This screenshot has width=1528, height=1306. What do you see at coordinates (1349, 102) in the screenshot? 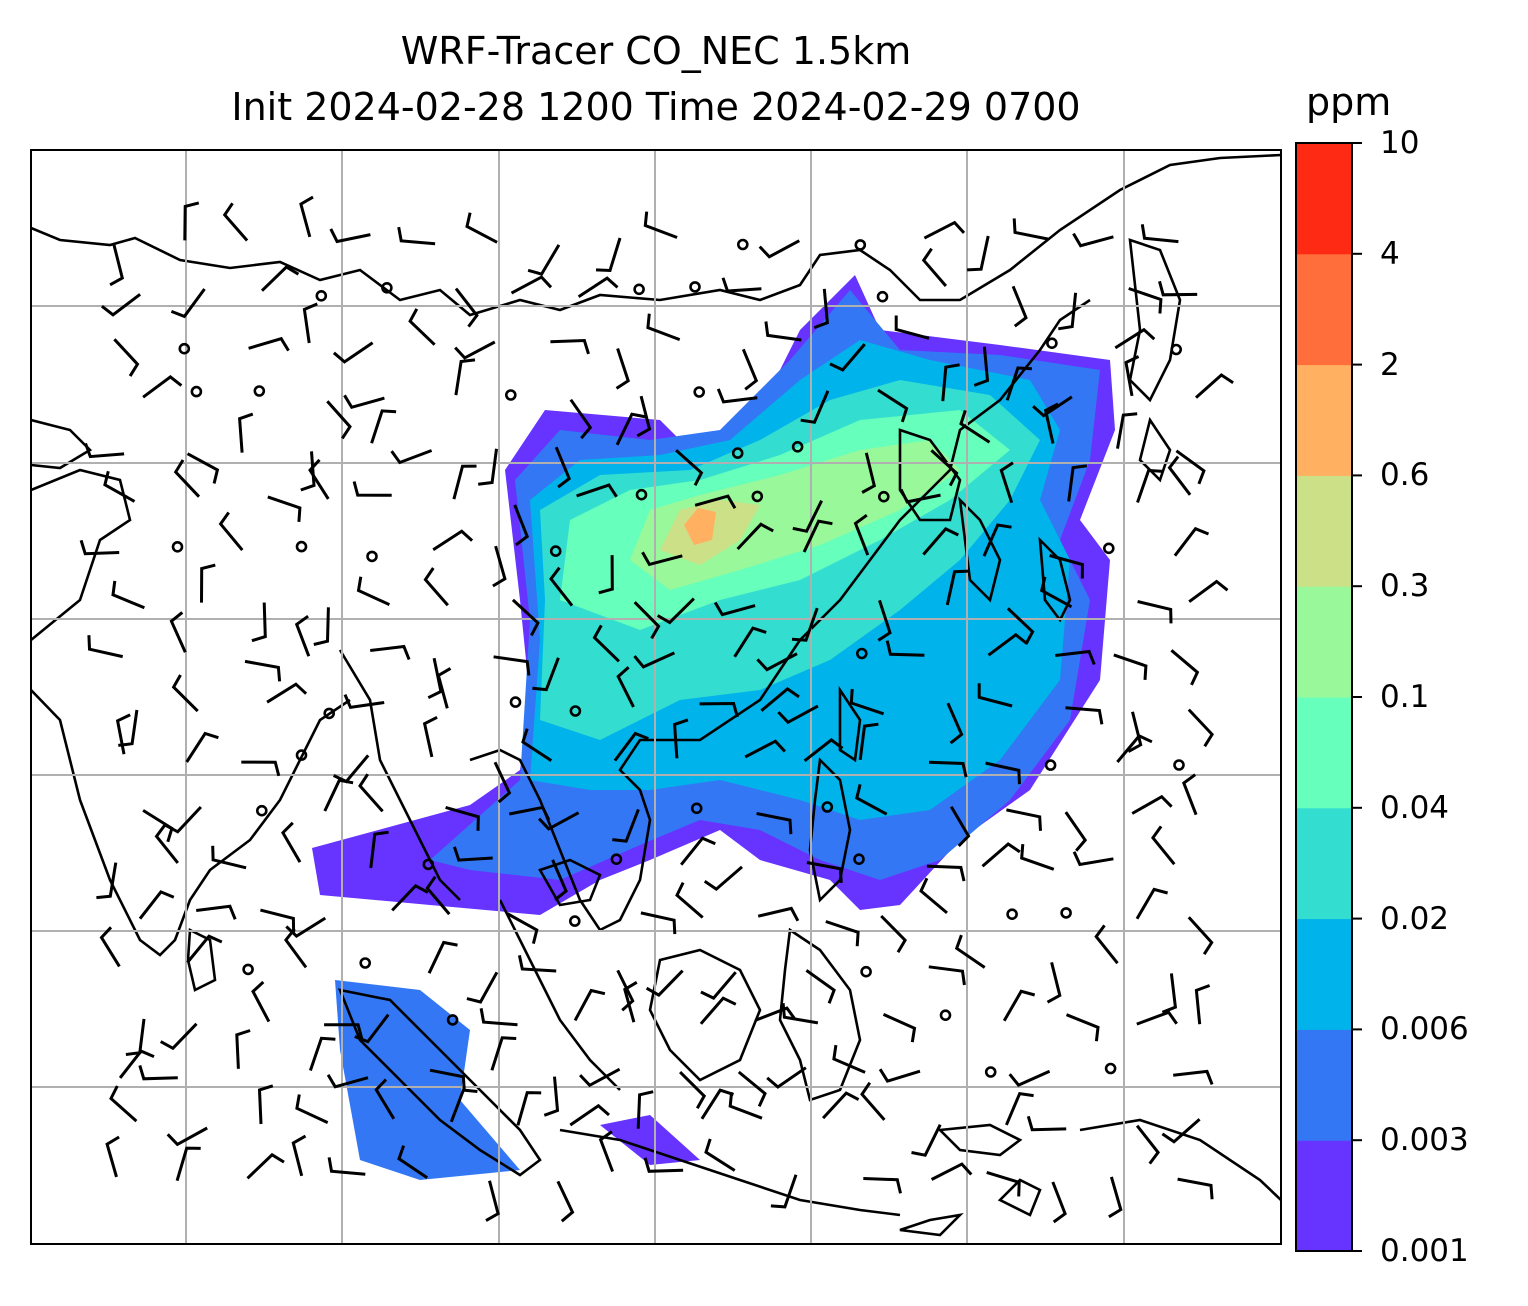
I see `colorbar-unit: ppm` at bounding box center [1349, 102].